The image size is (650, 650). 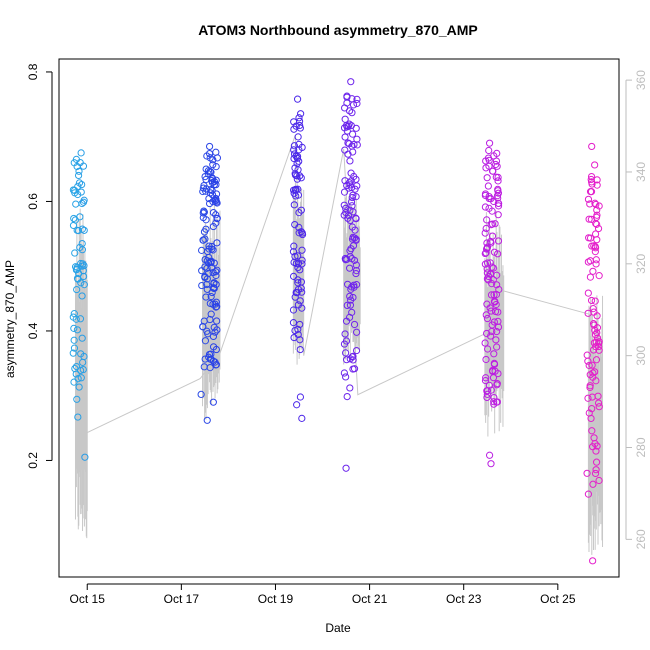 I want to click on x-tick-label: Oct 15, so click(x=88, y=599).